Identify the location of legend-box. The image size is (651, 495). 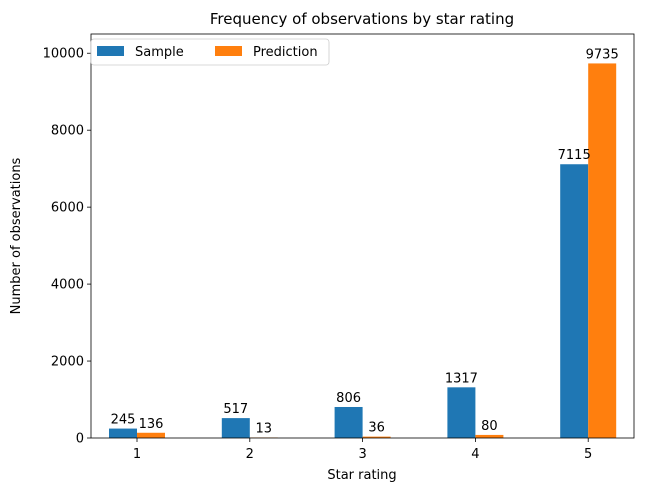
(210, 52).